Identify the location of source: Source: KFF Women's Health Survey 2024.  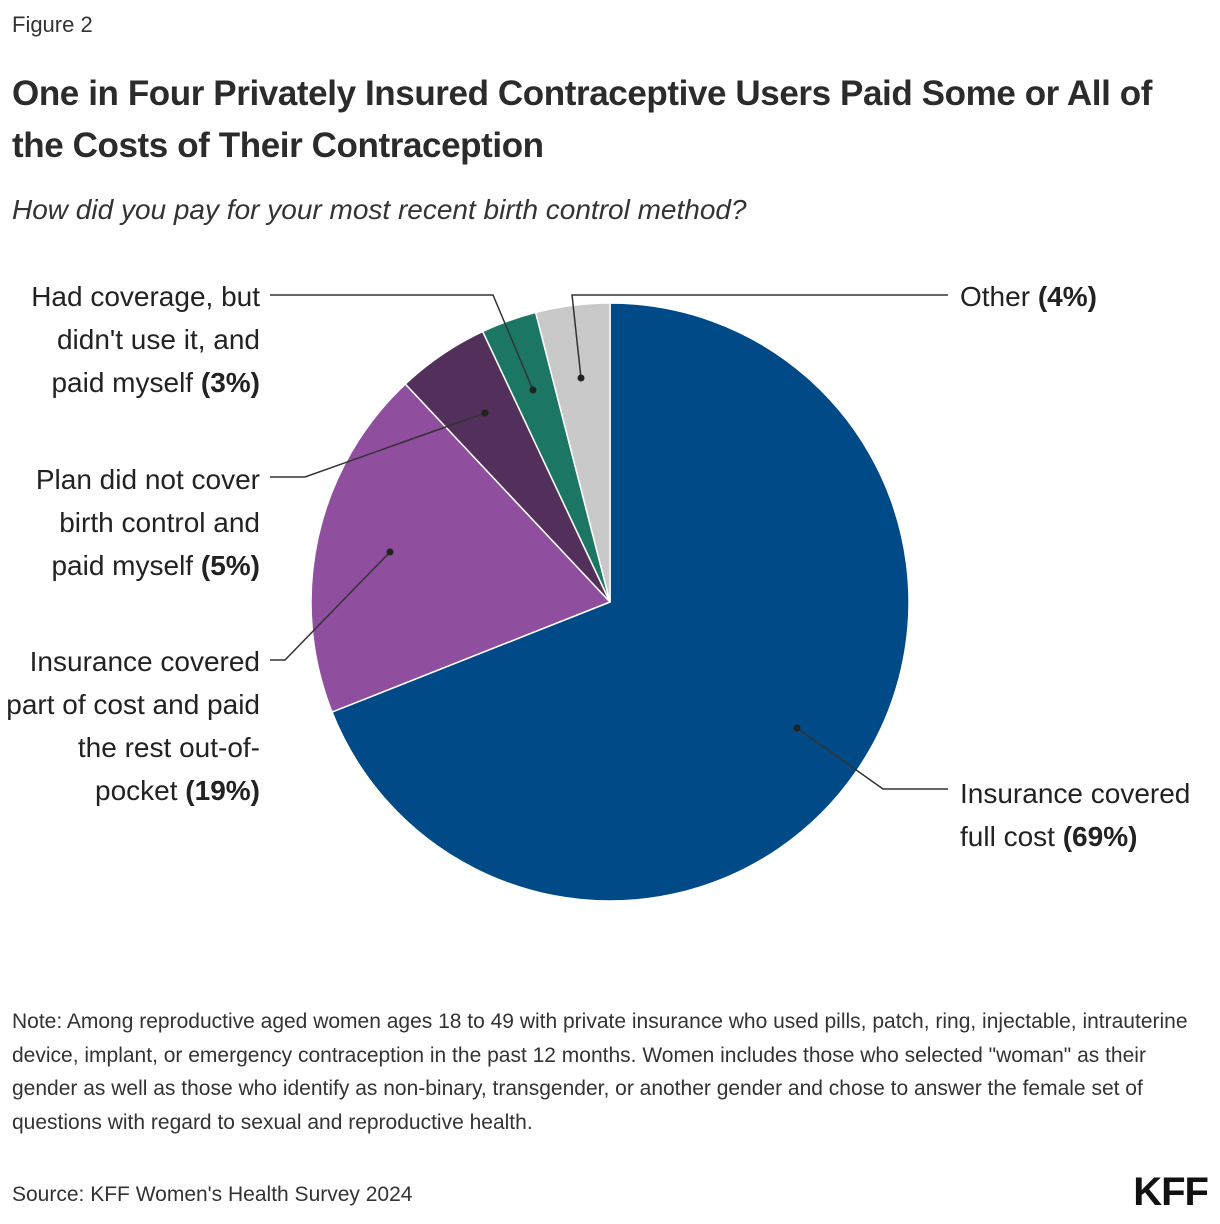
(212, 1194).